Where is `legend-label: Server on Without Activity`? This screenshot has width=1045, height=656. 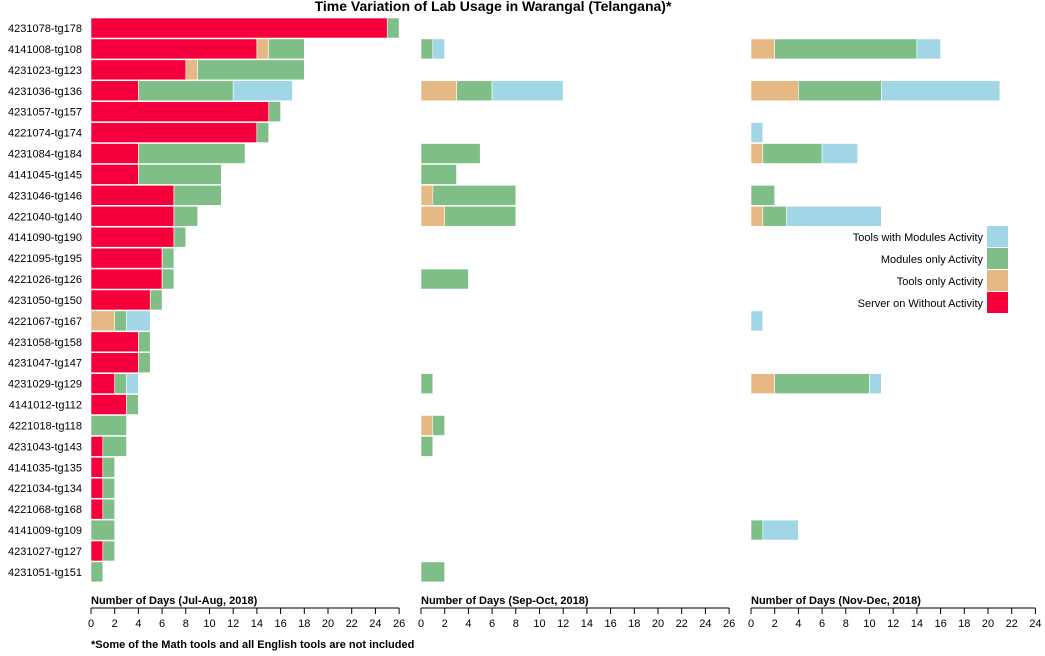 legend-label: Server on Without Activity is located at coordinates (921, 304).